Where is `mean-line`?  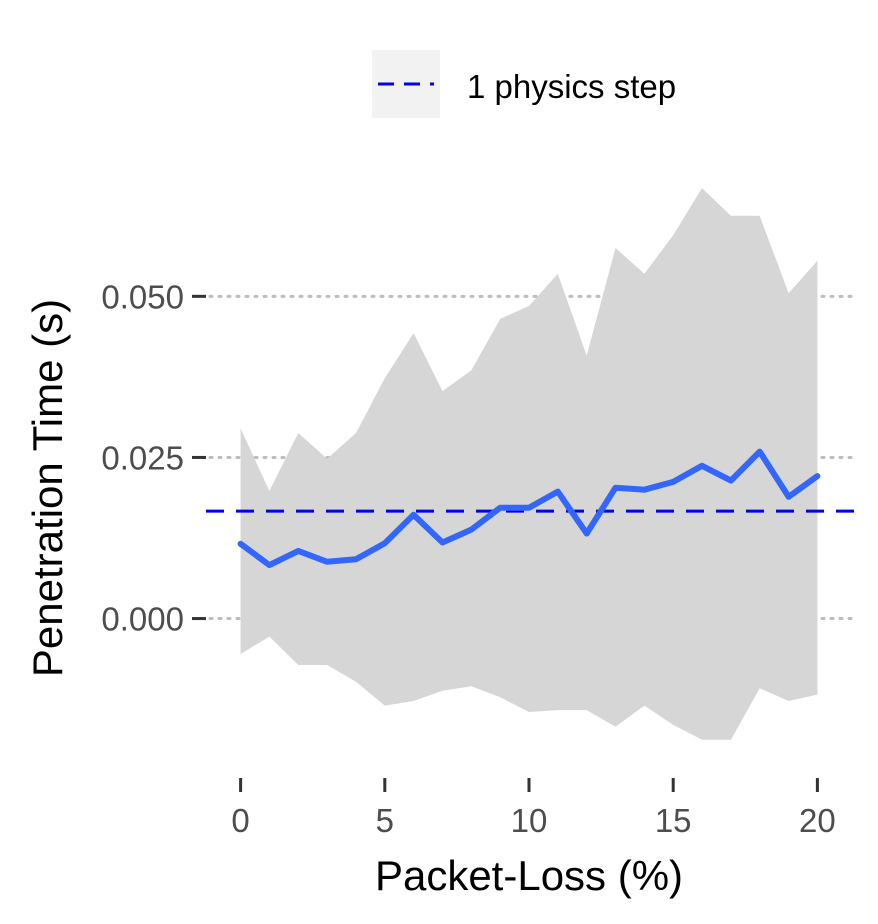 mean-line is located at coordinates (529, 508).